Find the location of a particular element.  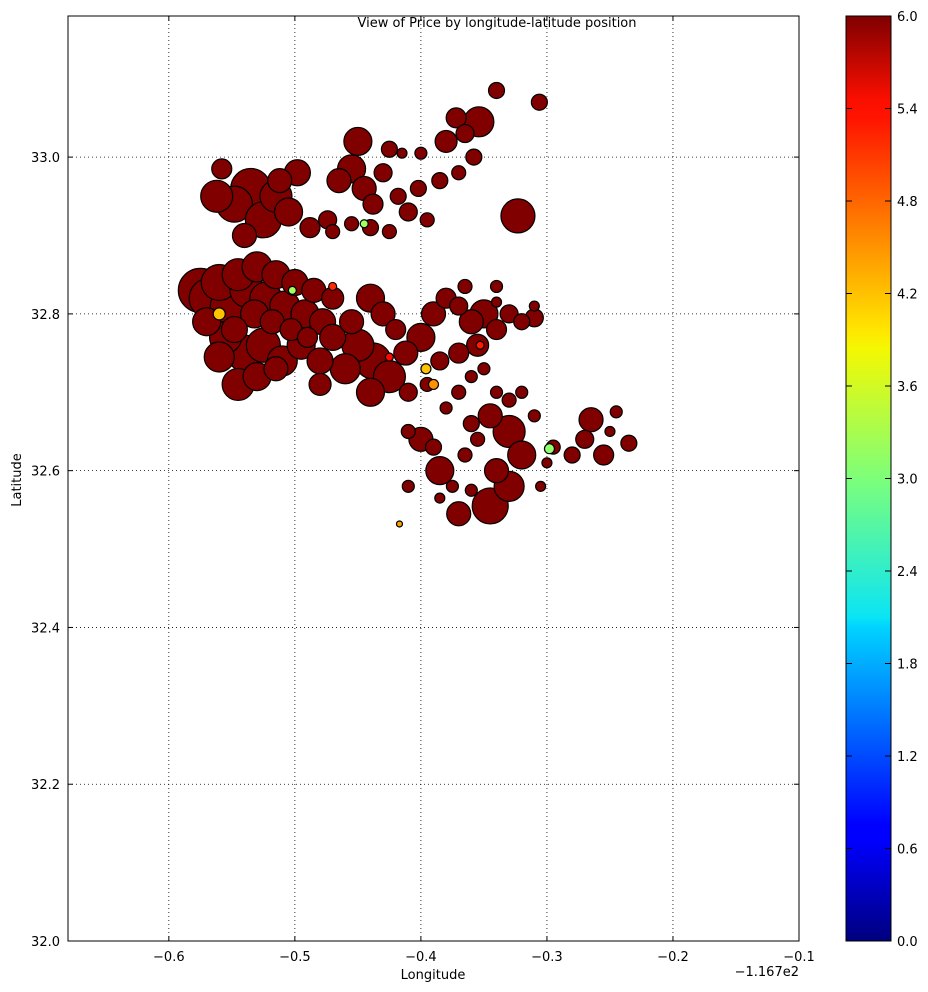

x-tick-label: −0.3 is located at coordinates (547, 957).